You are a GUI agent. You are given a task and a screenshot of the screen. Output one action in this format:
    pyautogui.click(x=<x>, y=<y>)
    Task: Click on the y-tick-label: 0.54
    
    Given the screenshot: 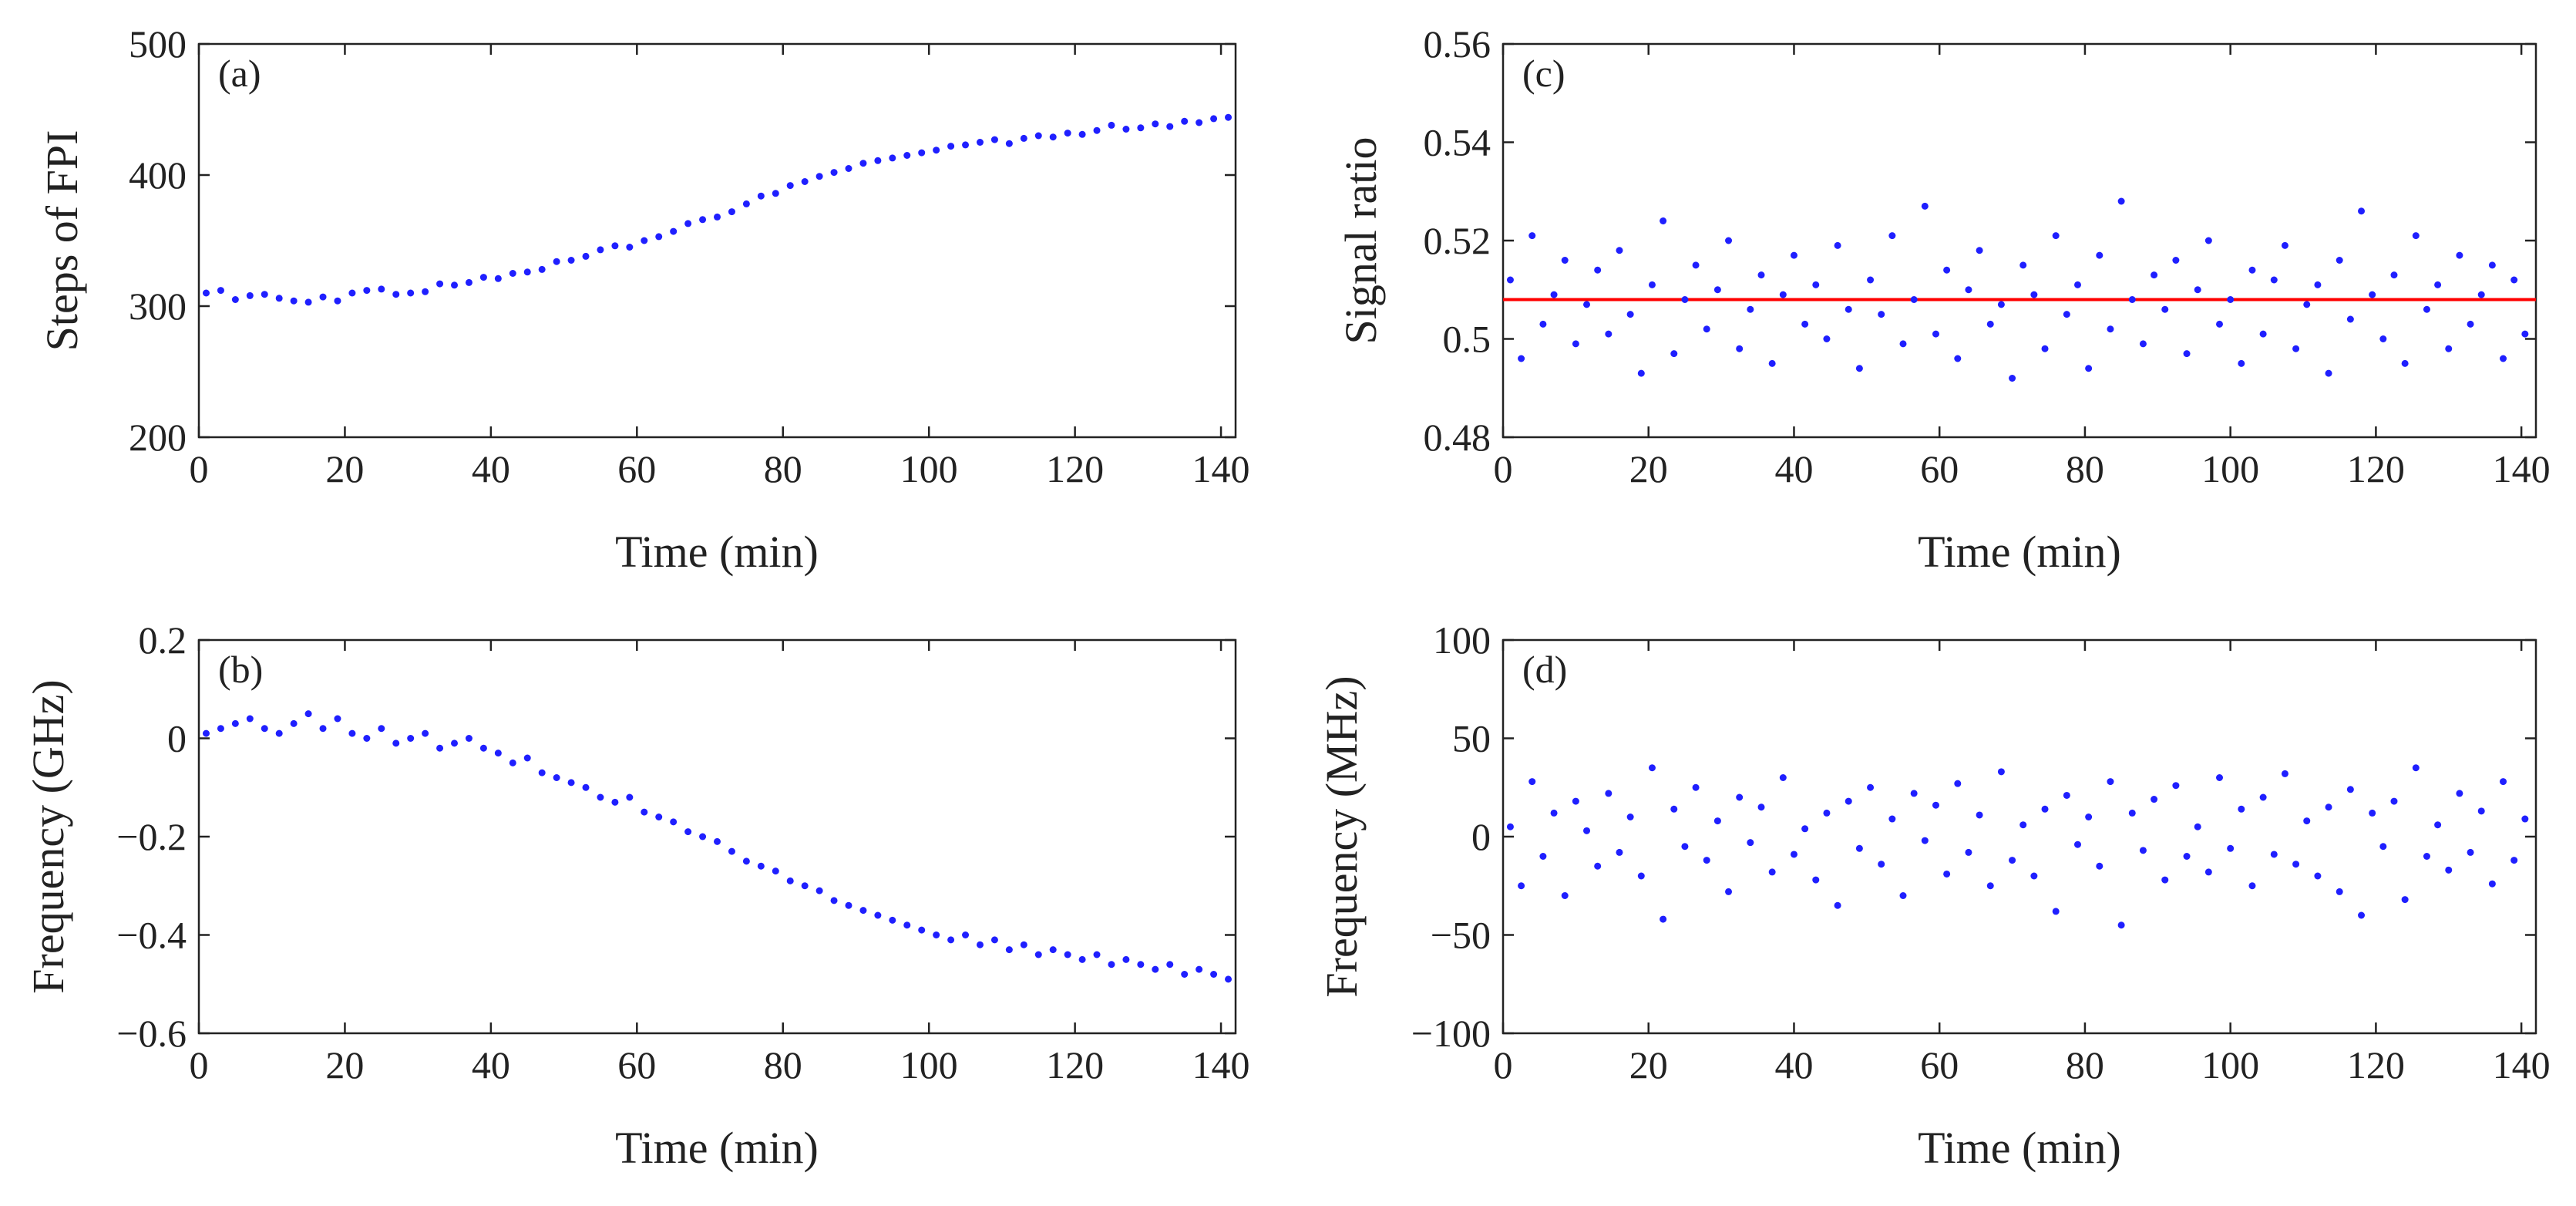 What is the action you would take?
    pyautogui.click(x=1457, y=143)
    